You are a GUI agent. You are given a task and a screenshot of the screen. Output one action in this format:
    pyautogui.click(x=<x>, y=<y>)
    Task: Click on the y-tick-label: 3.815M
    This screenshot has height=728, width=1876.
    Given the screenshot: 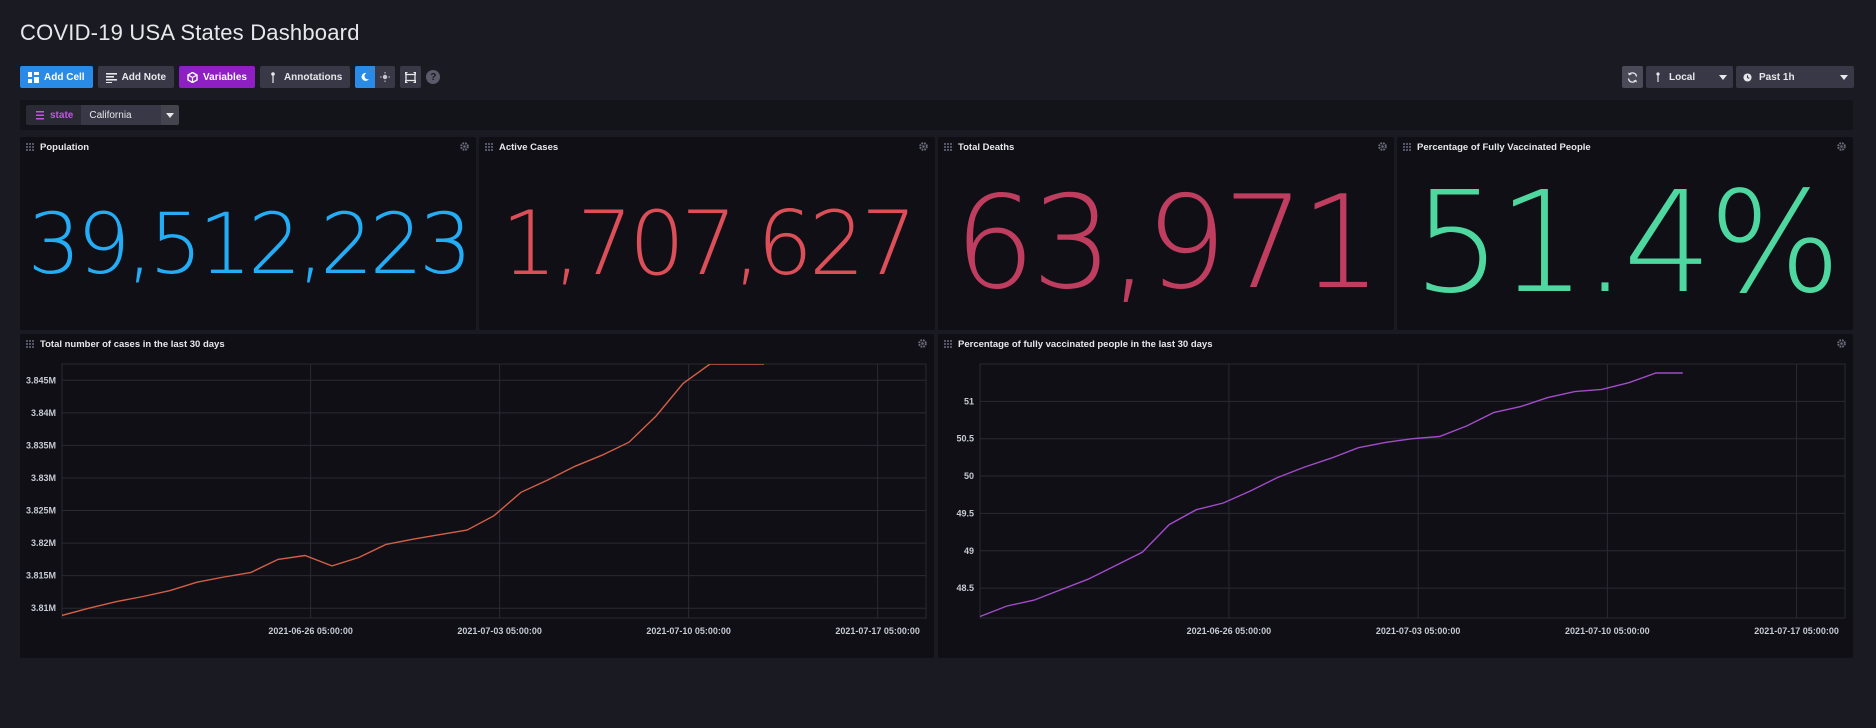 What is the action you would take?
    pyautogui.click(x=41, y=576)
    